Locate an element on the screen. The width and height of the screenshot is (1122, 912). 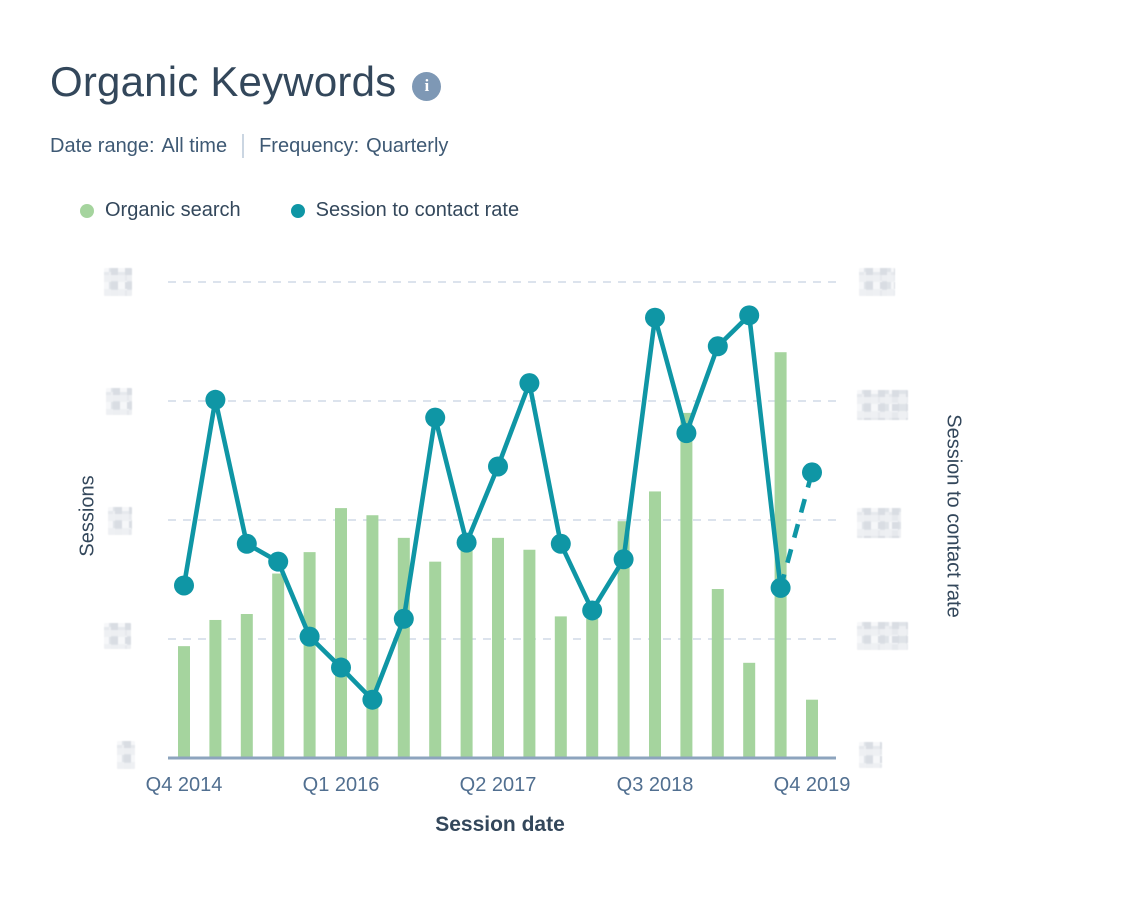
legend-item-organic-search: Organic search is located at coordinates (160, 210).